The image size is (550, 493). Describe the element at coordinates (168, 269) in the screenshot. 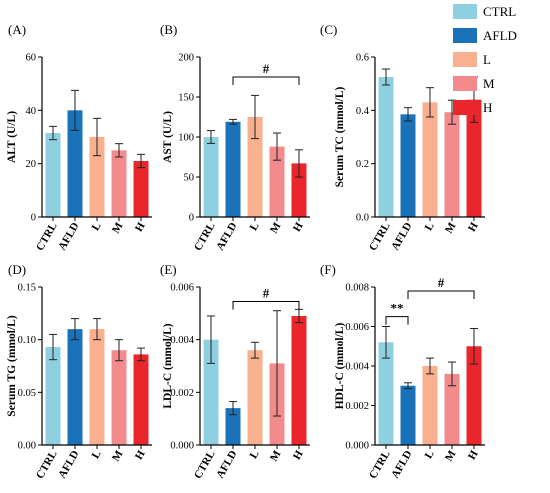

I see `panel-label: (E)` at that location.